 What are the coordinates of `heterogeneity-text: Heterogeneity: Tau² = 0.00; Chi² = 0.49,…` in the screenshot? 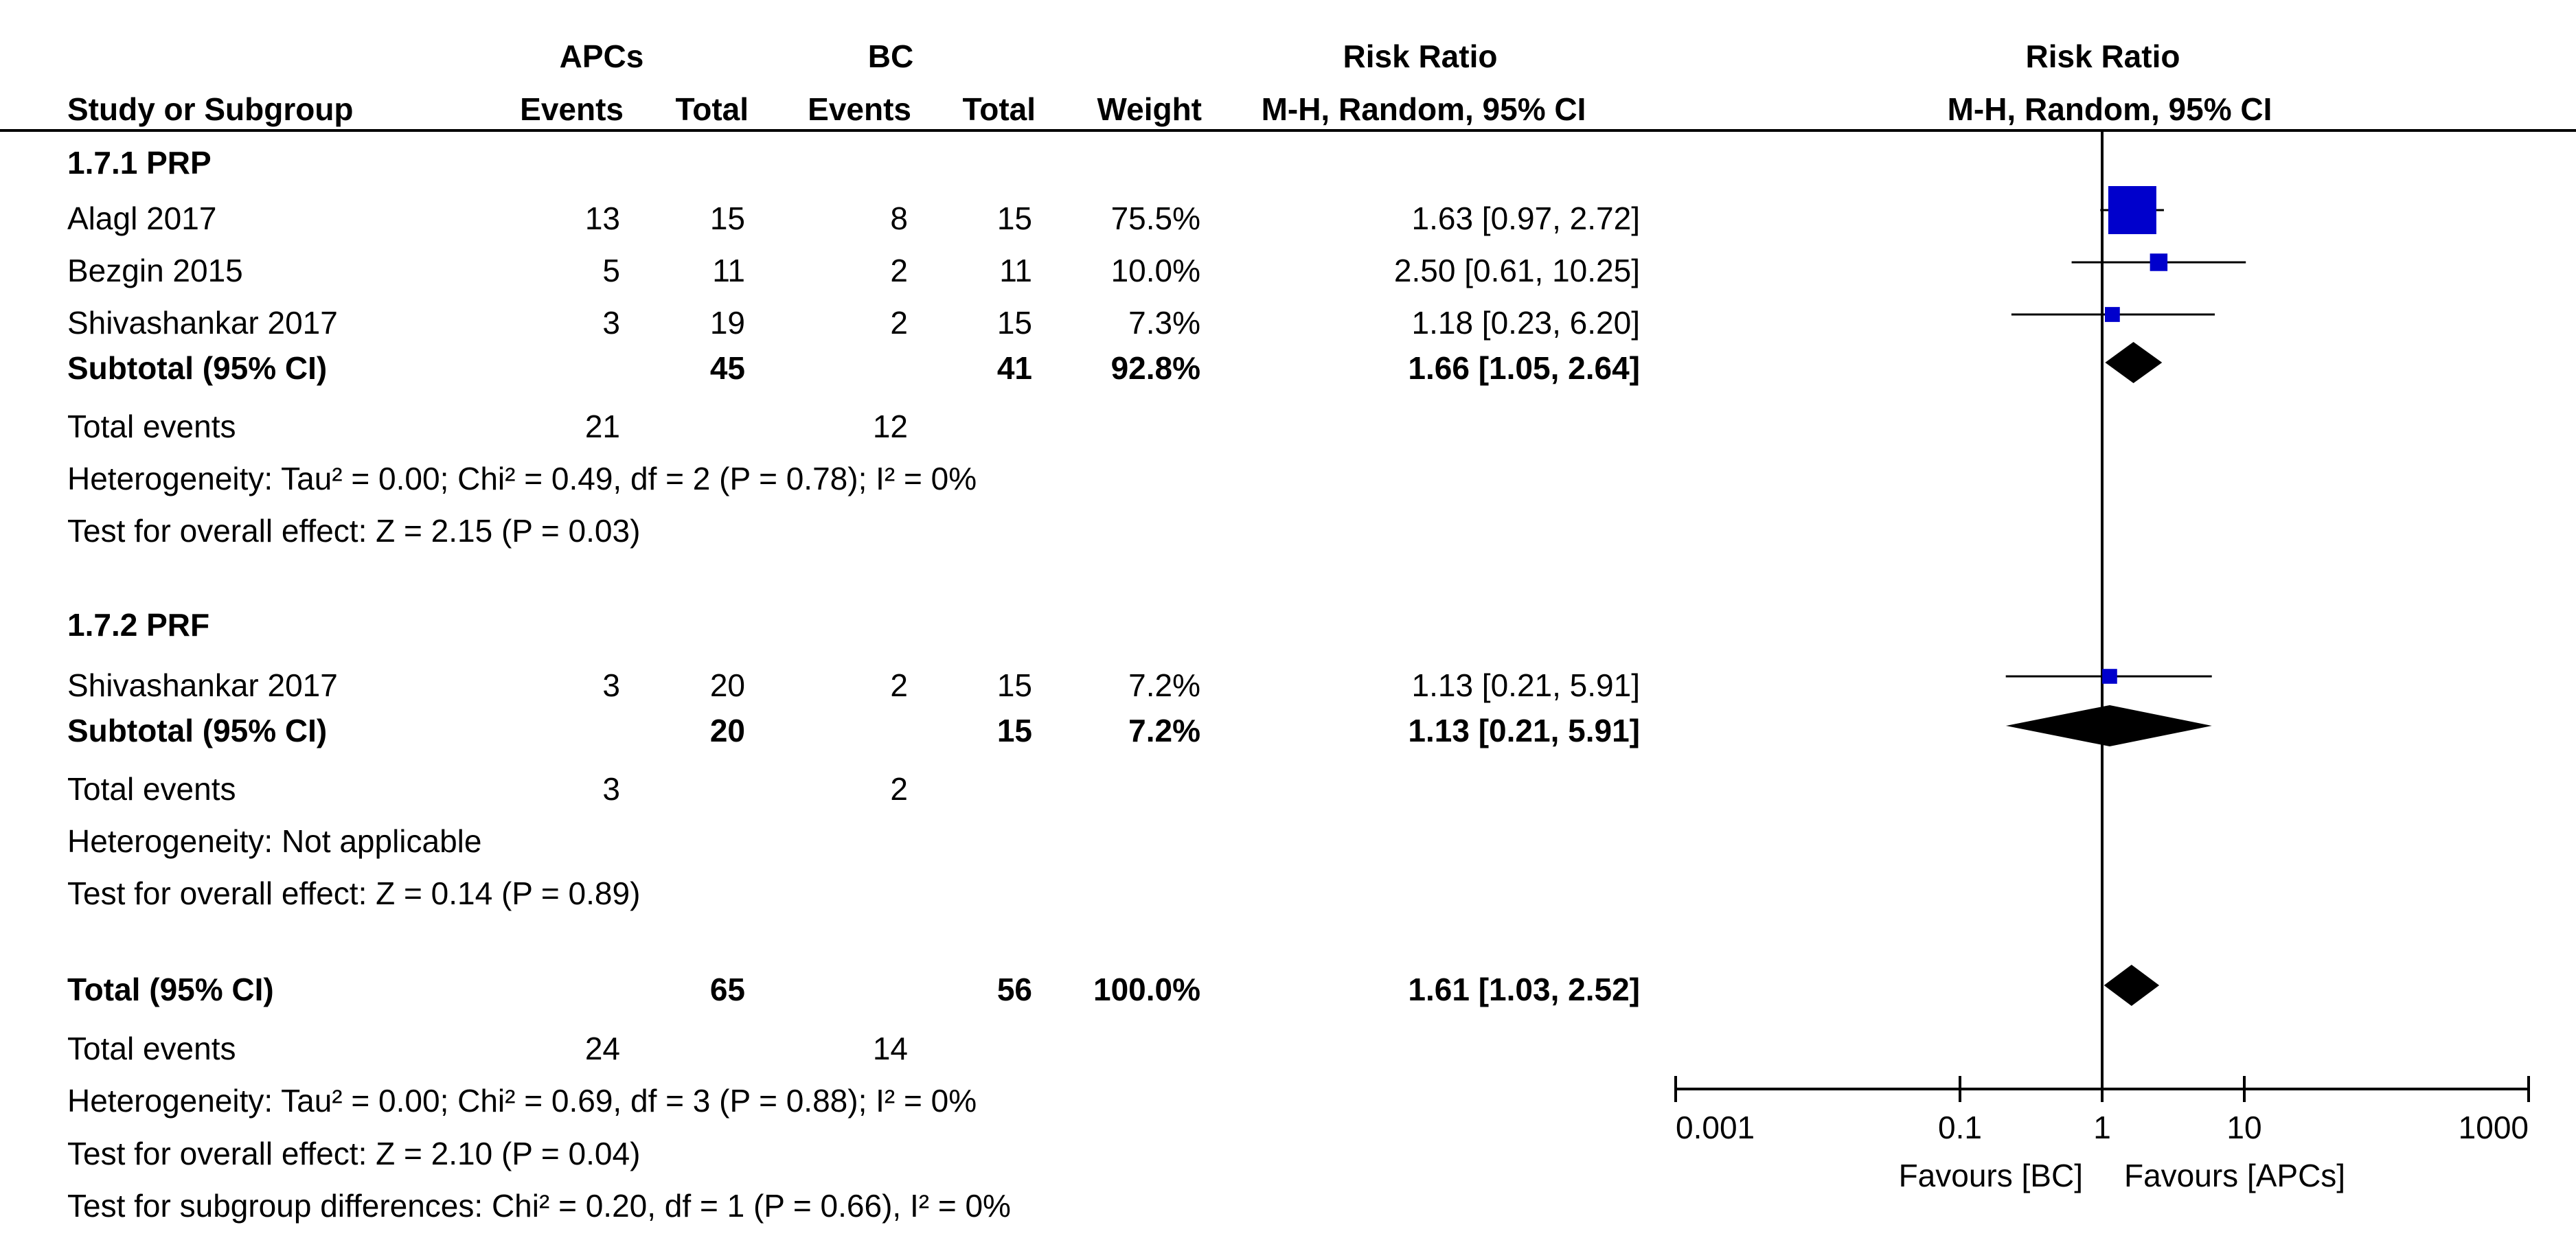 It's located at (522, 478).